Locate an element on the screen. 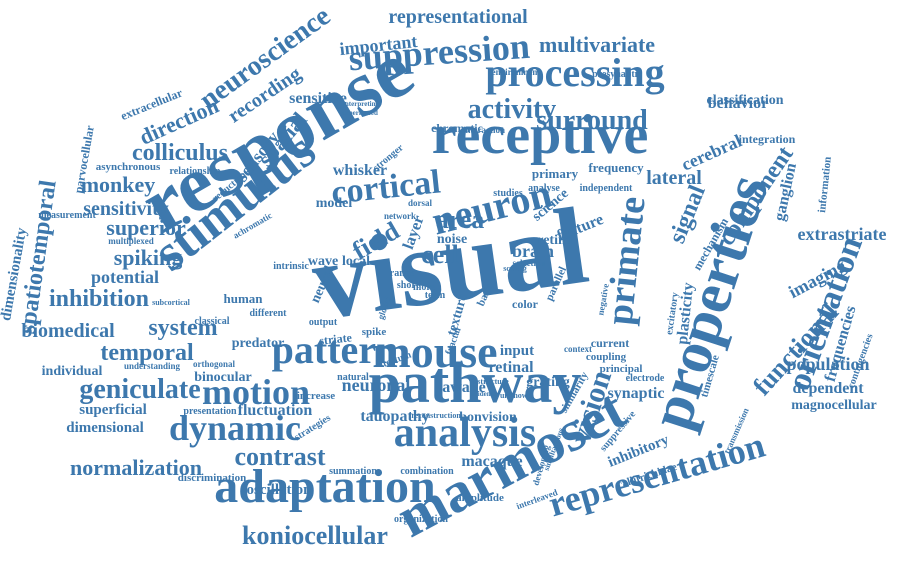 The width and height of the screenshot is (900, 561). word-dependent: dependent is located at coordinates (828, 388).